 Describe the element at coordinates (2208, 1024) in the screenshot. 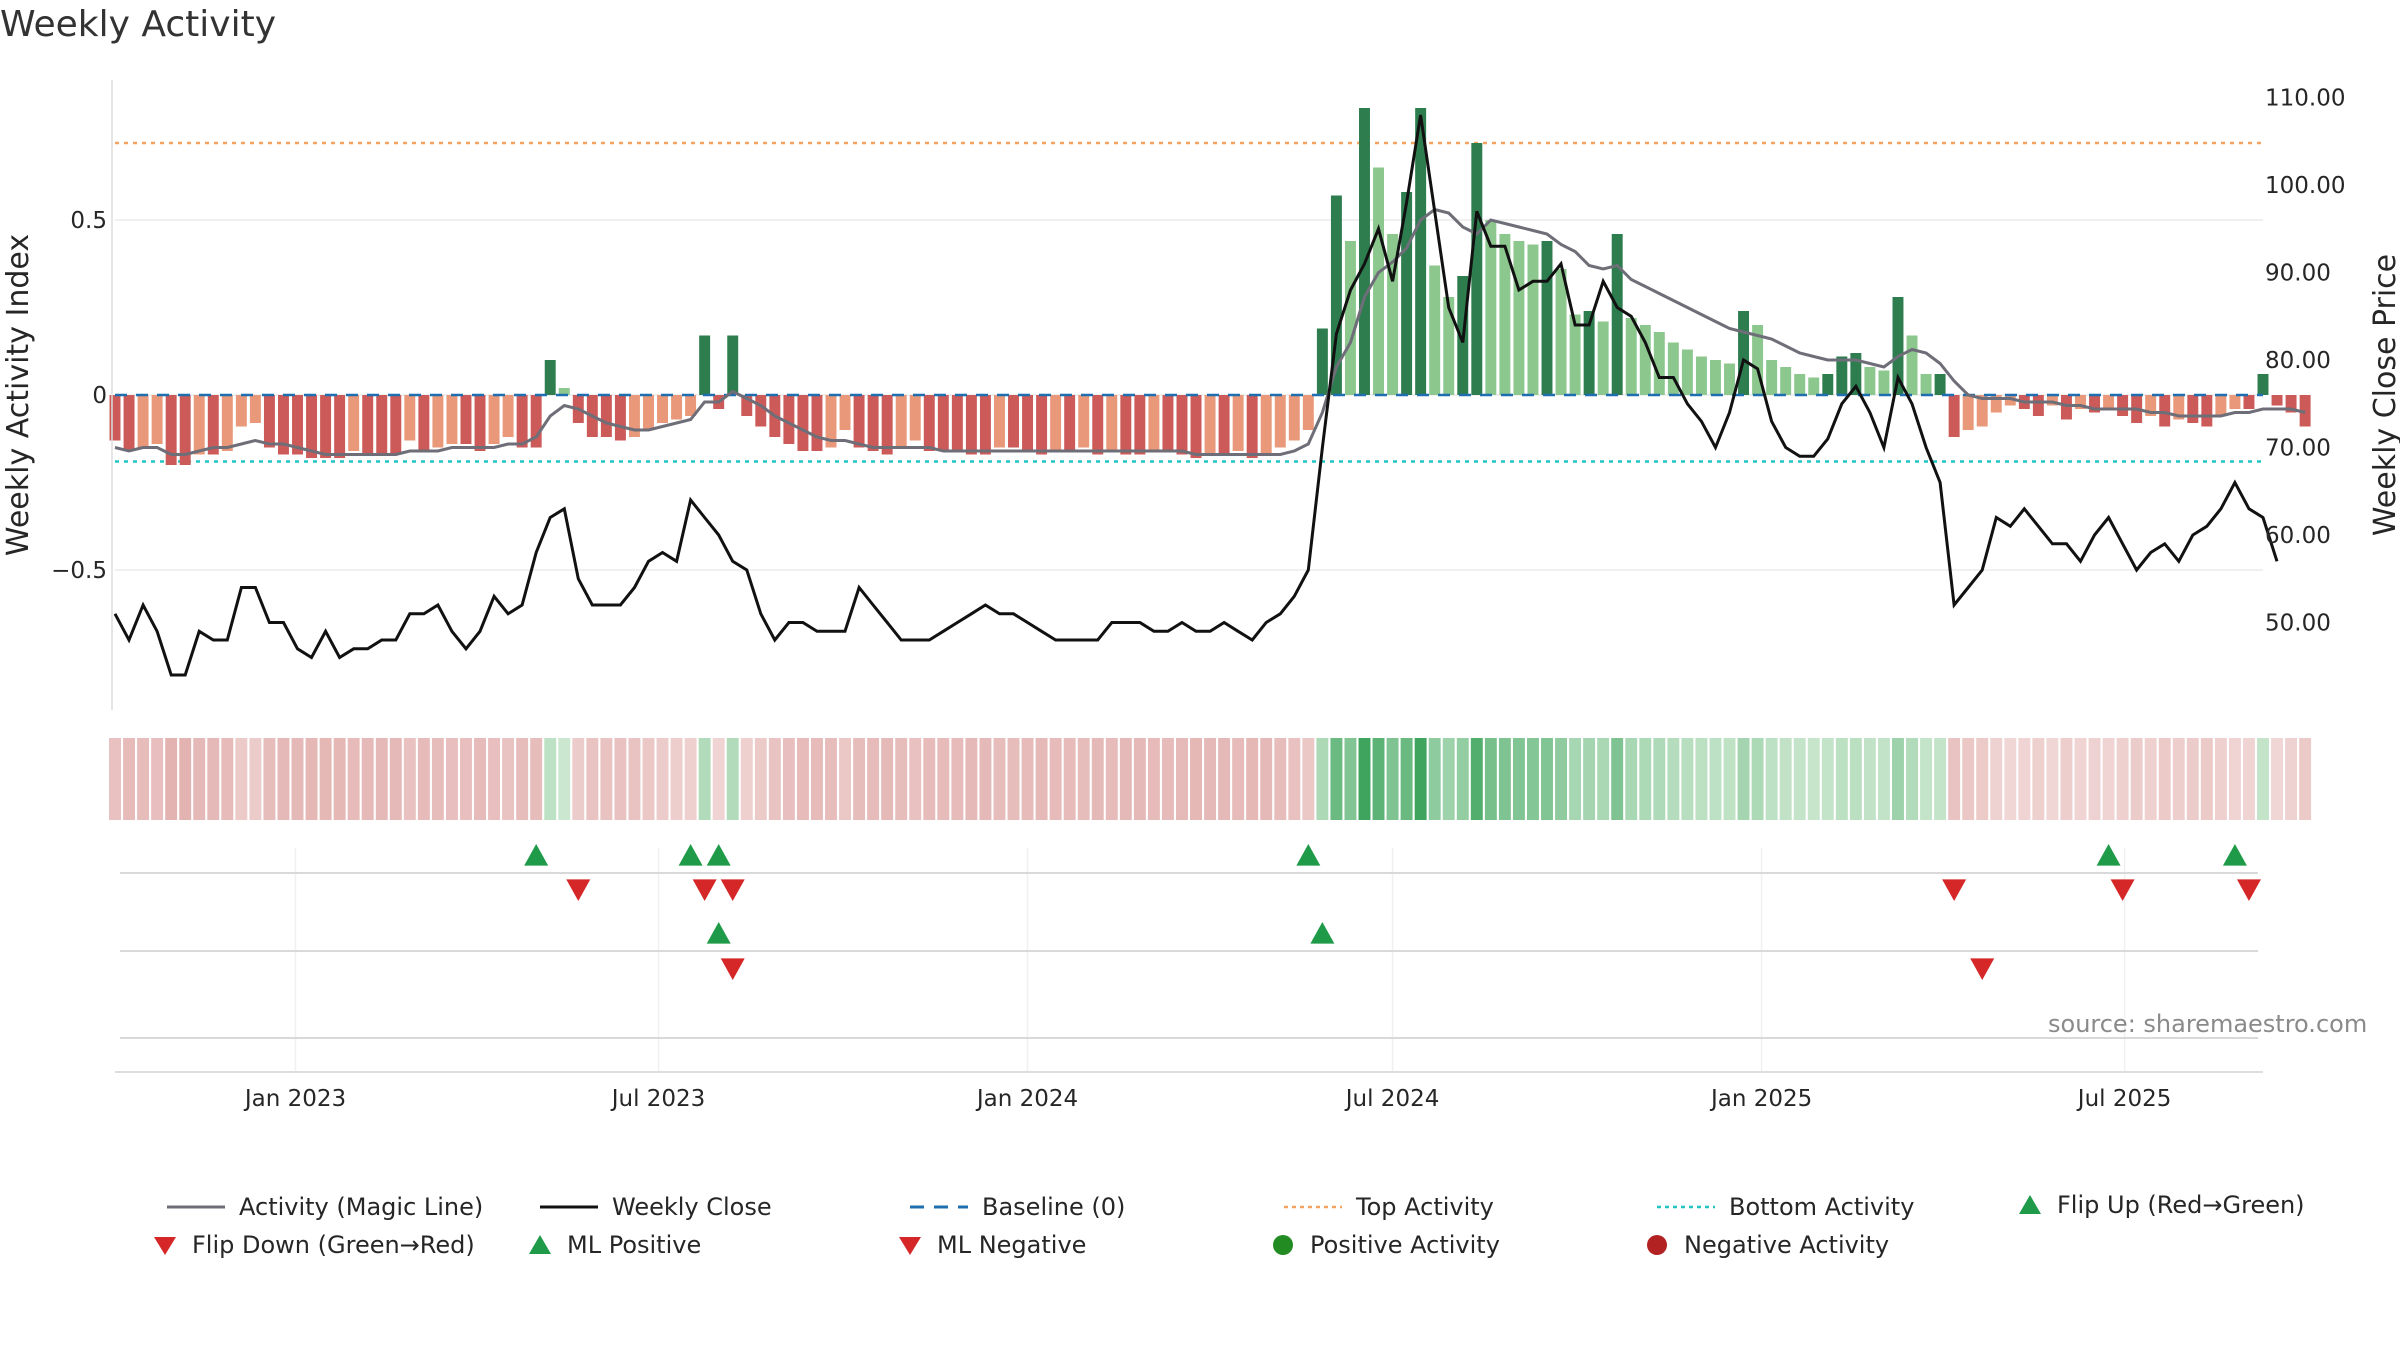

I see `source-credit: source: sharemaestro.com` at that location.